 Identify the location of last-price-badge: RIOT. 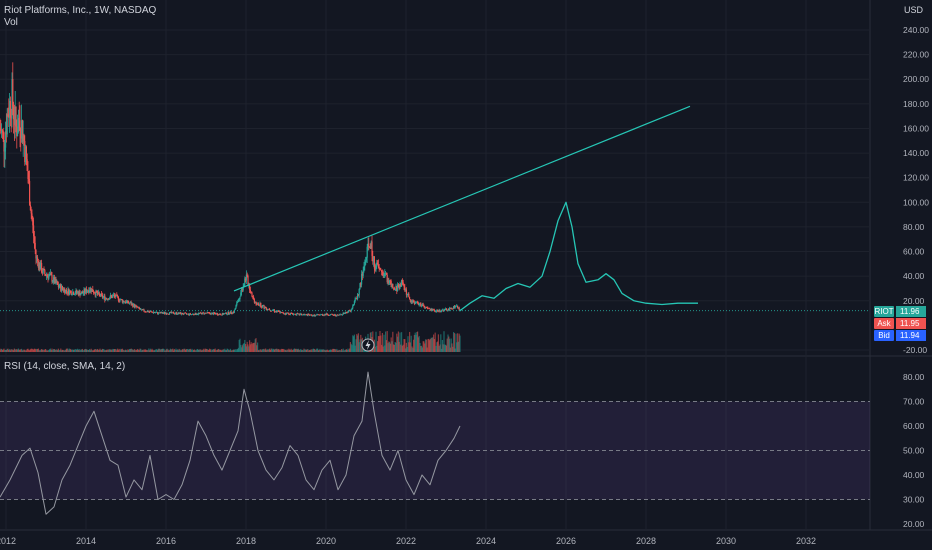
(884, 311).